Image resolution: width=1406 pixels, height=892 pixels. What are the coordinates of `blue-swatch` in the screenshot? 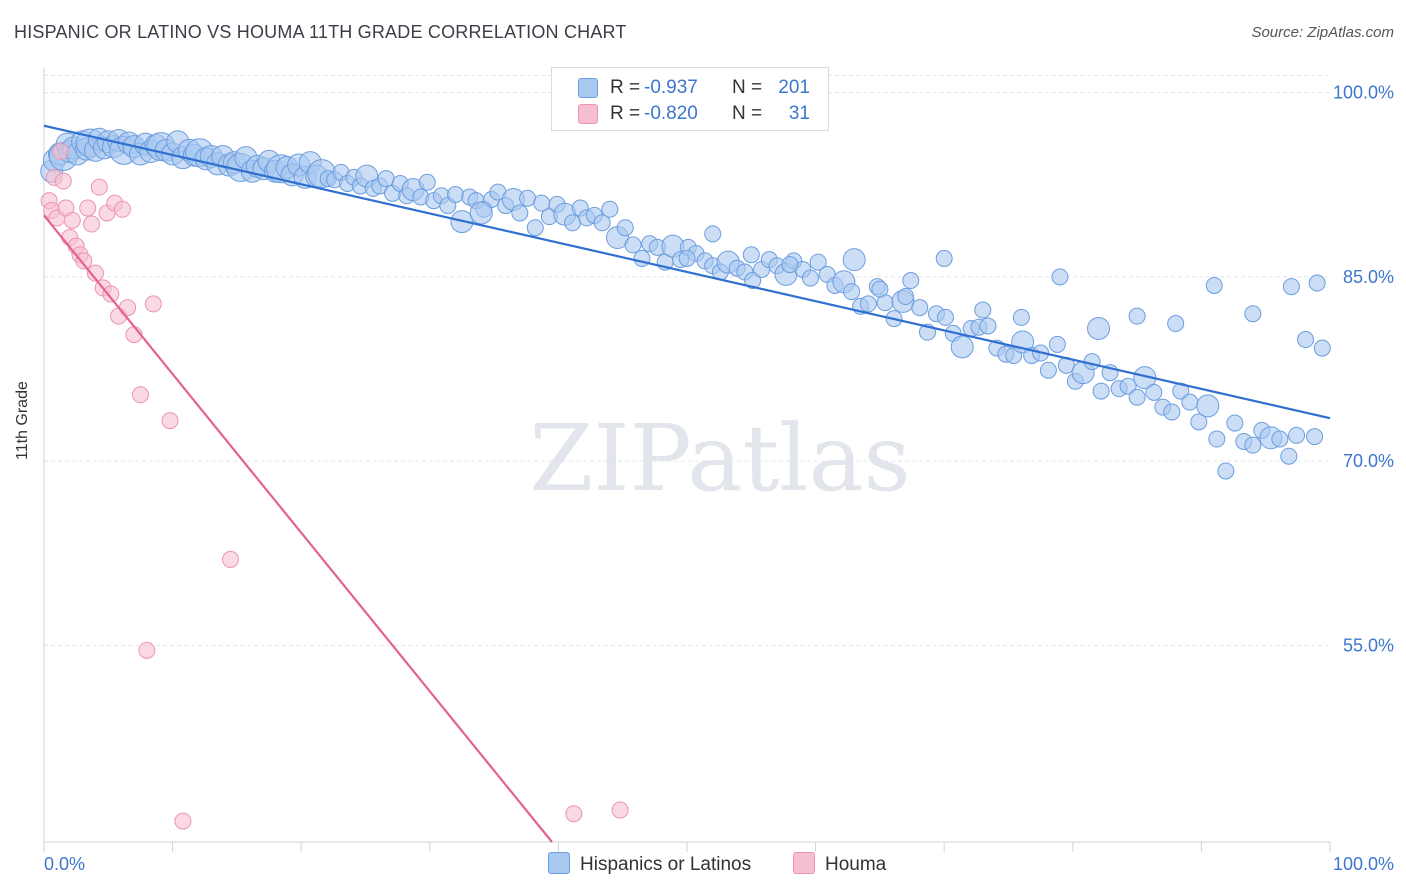 It's located at (559, 863).